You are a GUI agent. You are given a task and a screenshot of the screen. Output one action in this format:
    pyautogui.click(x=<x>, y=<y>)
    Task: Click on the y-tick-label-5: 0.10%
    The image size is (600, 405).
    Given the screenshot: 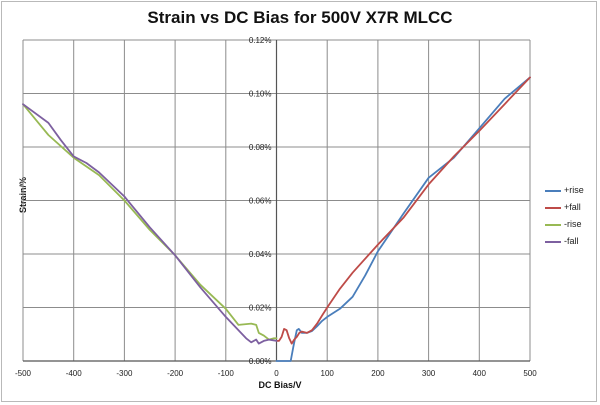 What is the action you would take?
    pyautogui.click(x=260, y=94)
    